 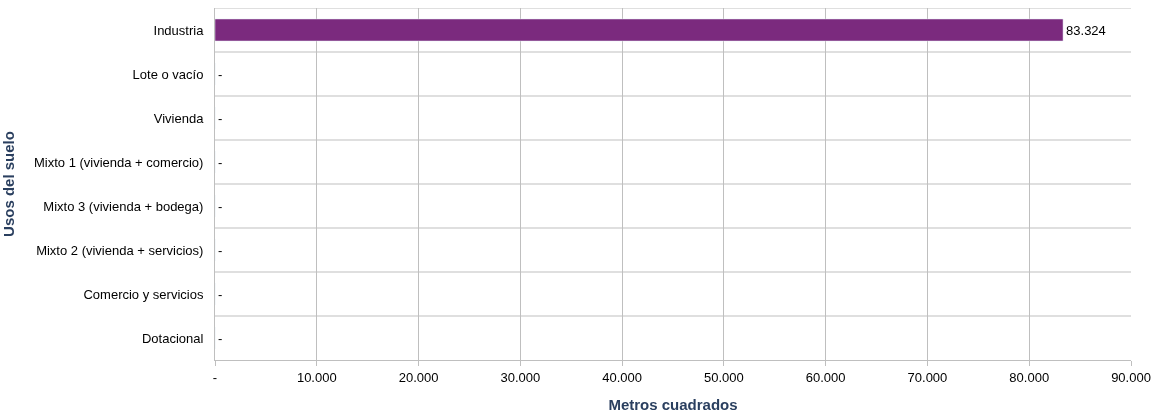 I want to click on x-tick-label: 80.000, so click(x=1029, y=377).